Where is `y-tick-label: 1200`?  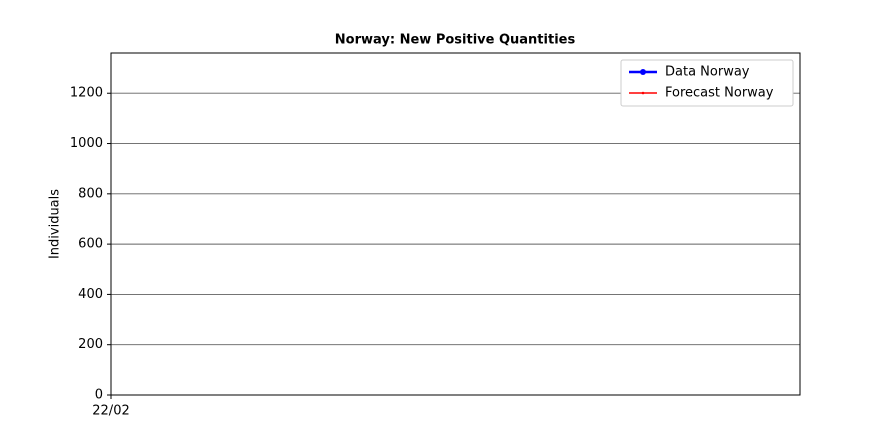 y-tick-label: 1200 is located at coordinates (86, 93).